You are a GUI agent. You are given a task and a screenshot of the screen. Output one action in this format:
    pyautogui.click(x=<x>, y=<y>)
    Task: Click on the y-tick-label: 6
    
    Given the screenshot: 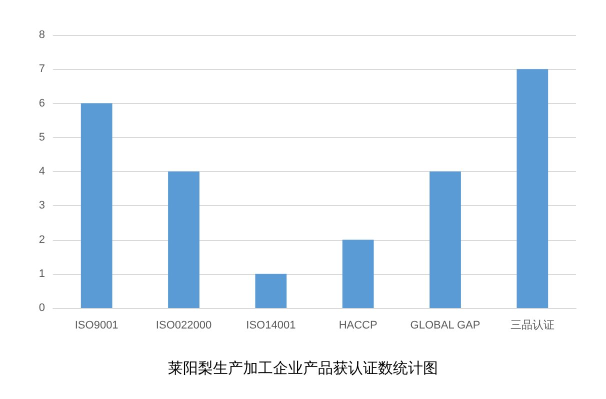 What is the action you would take?
    pyautogui.click(x=41, y=103)
    